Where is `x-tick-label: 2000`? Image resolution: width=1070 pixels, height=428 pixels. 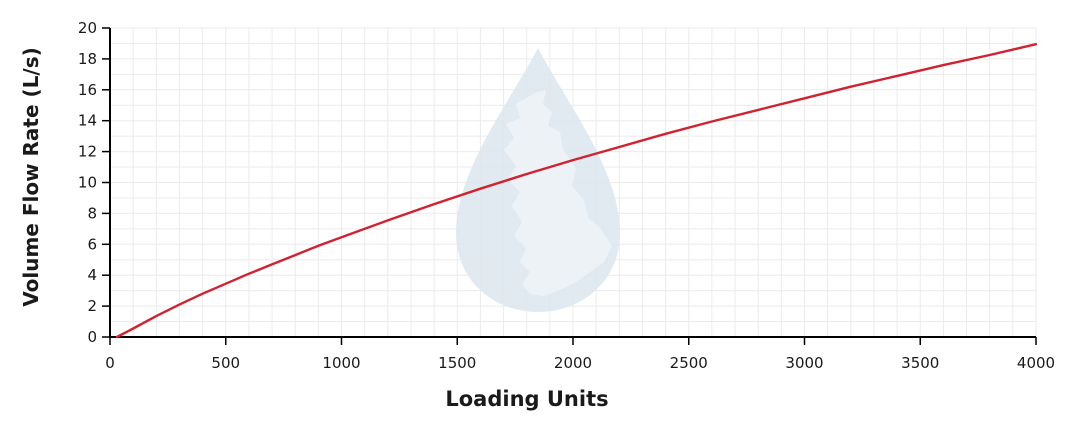 x-tick-label: 2000 is located at coordinates (573, 363).